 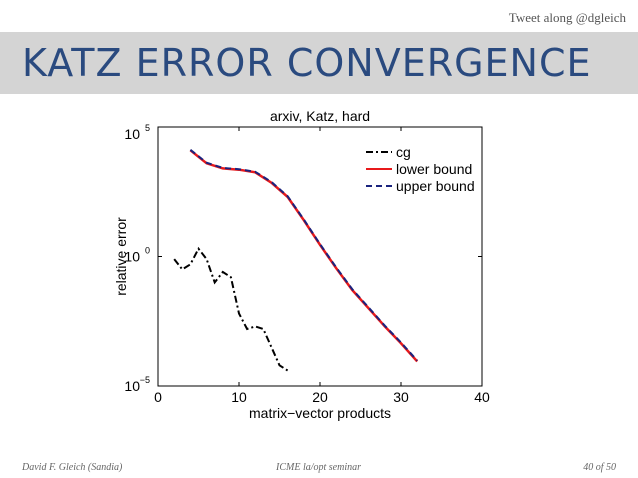 I want to click on slide-title: KATZ ERROR CONVERGENCE, so click(x=307, y=63).